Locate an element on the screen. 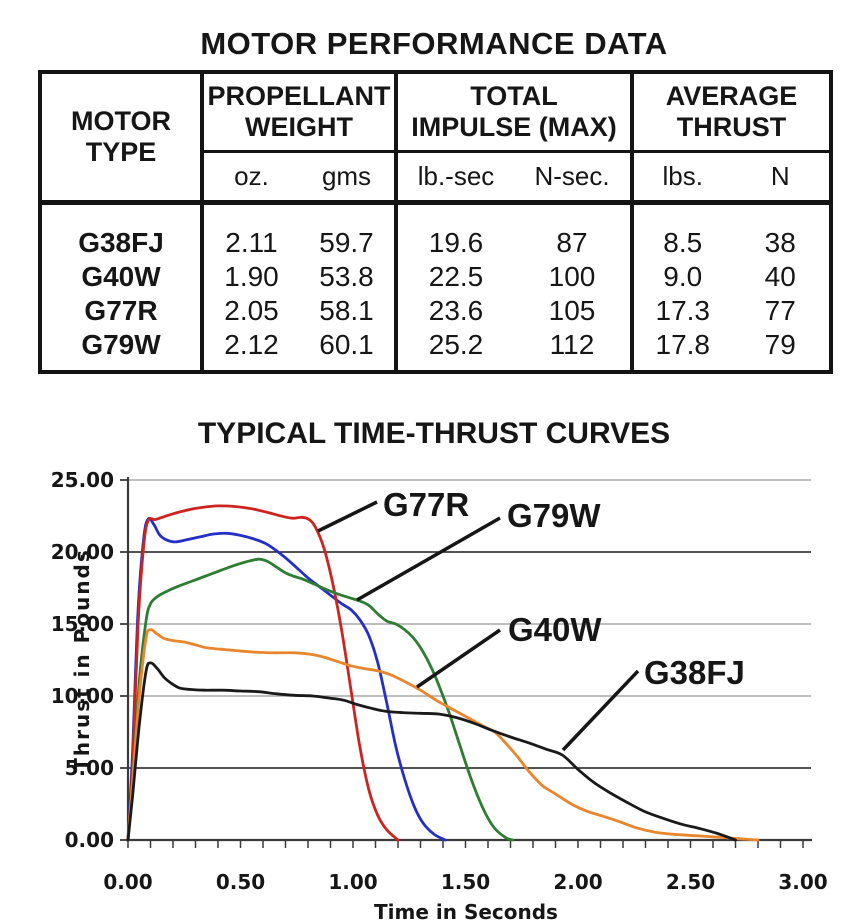 Image resolution: width=868 pixels, height=924 pixels. table-row: 25.2 112 is located at coordinates (514, 345).